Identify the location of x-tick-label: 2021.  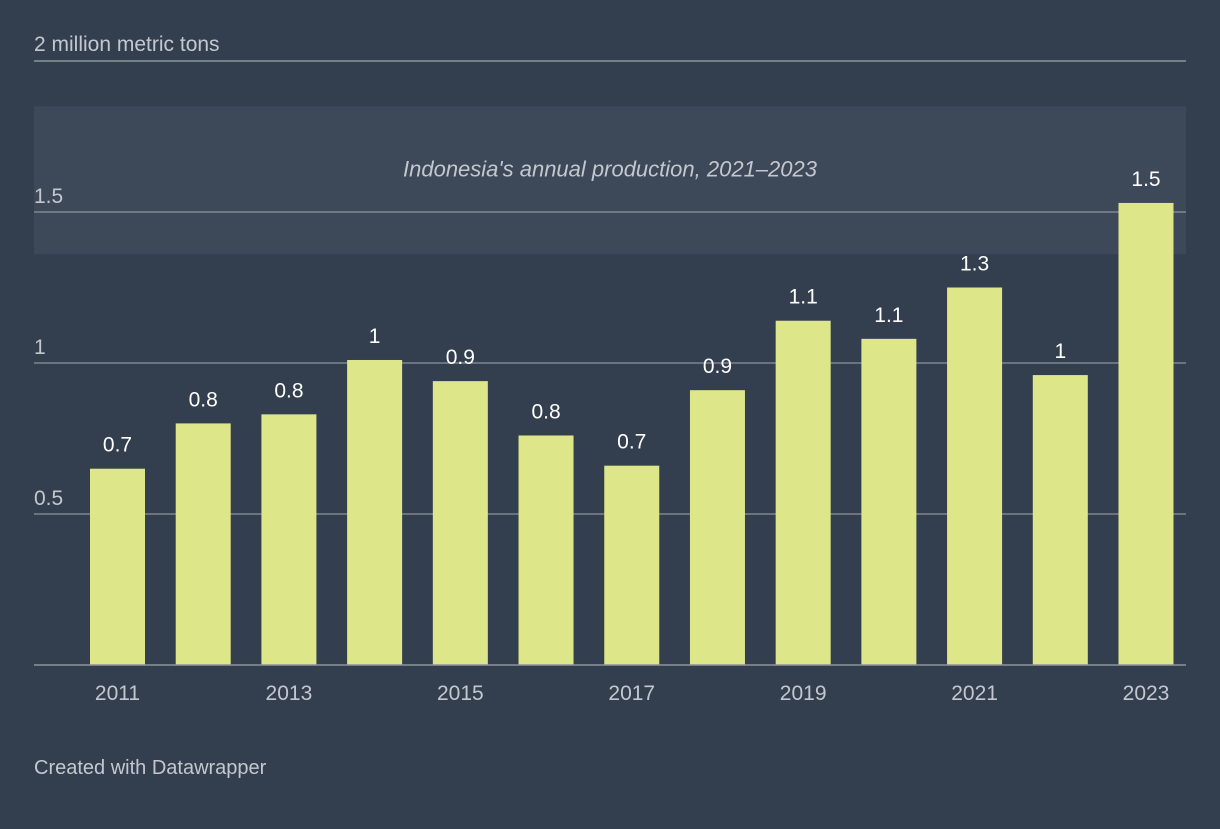
(974, 693).